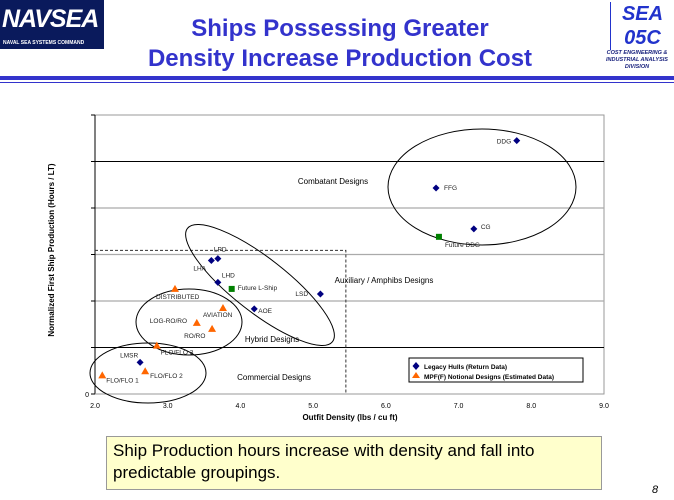 This screenshot has width=674, height=500. Describe the element at coordinates (637, 67) in the screenshot. I see `sea-logo-sub3: DIVISION` at that location.